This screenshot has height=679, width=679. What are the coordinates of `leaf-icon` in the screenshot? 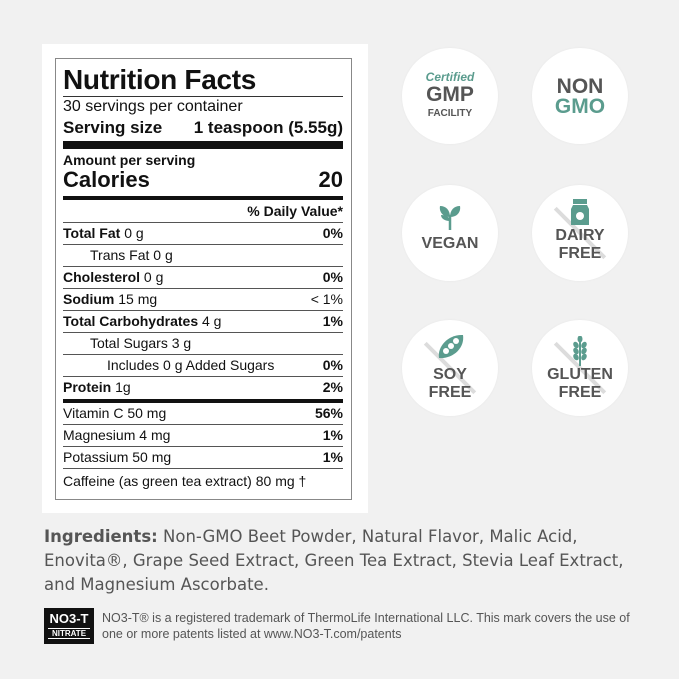 It's located at (450, 218).